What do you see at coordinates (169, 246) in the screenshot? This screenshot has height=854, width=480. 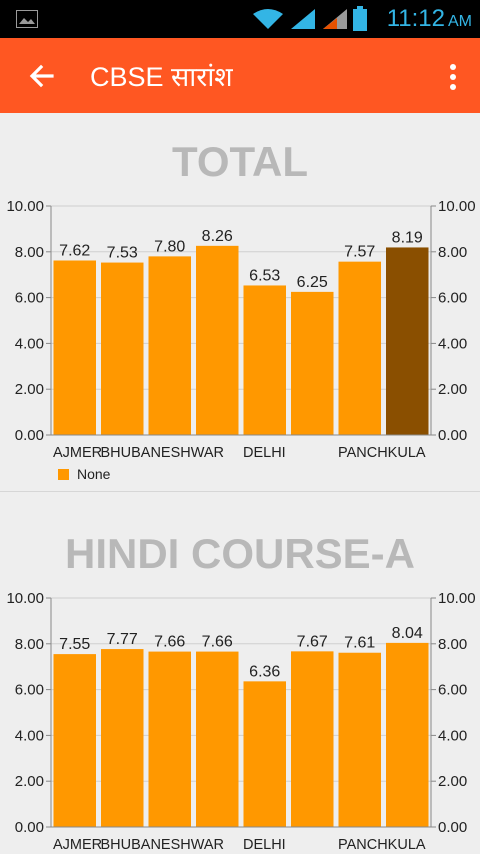 I see `bar-value-label: 7.80` at bounding box center [169, 246].